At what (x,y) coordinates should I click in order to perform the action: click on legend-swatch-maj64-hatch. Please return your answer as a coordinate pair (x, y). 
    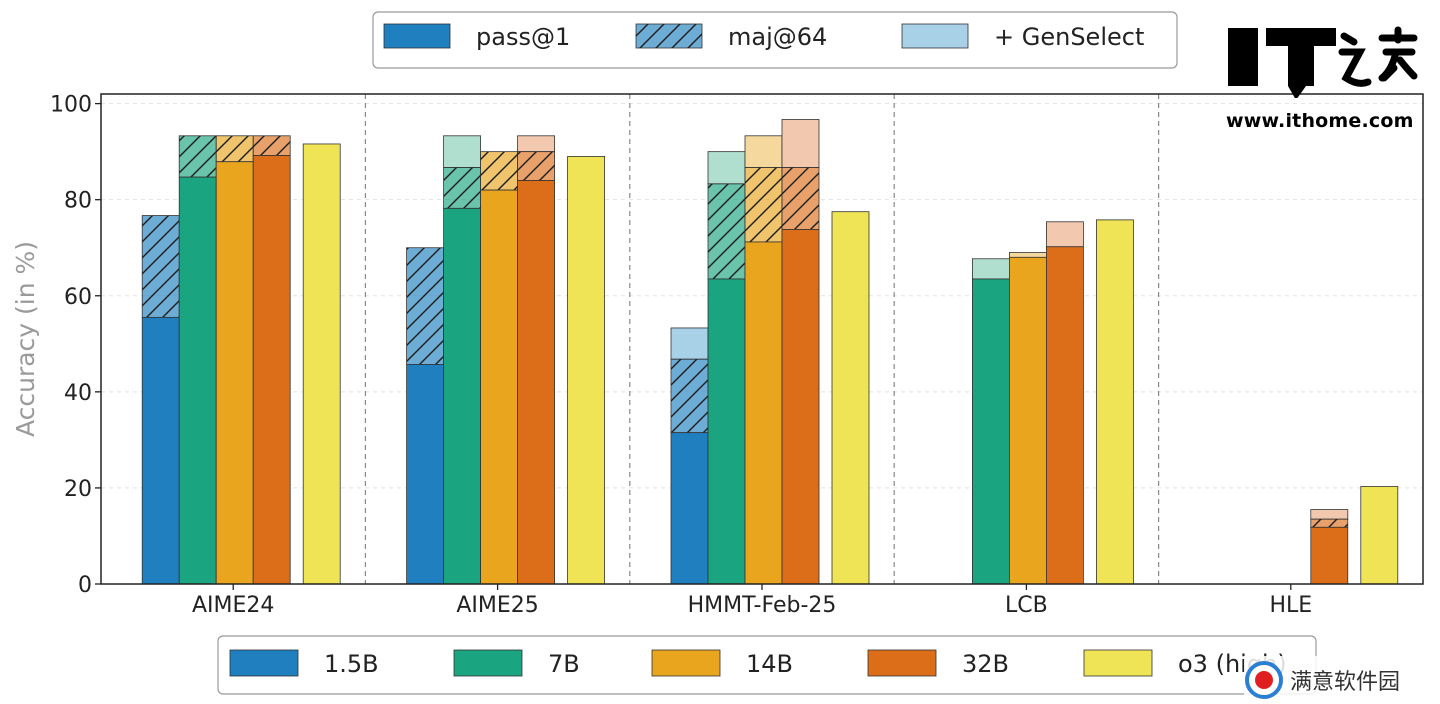
    Looking at the image, I should click on (669, 36).